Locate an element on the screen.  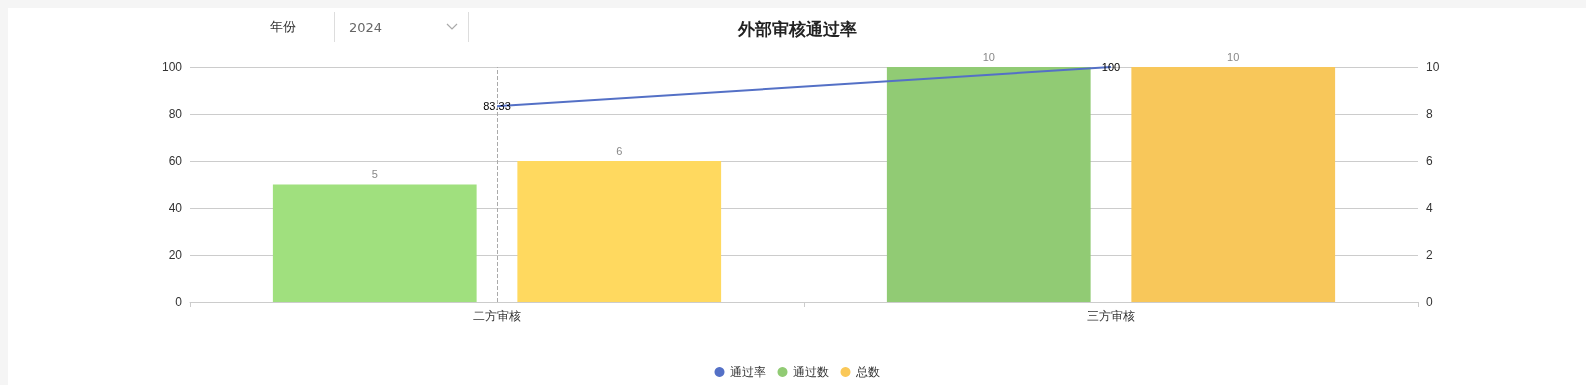
y2-tick-label: 4 is located at coordinates (1429, 208).